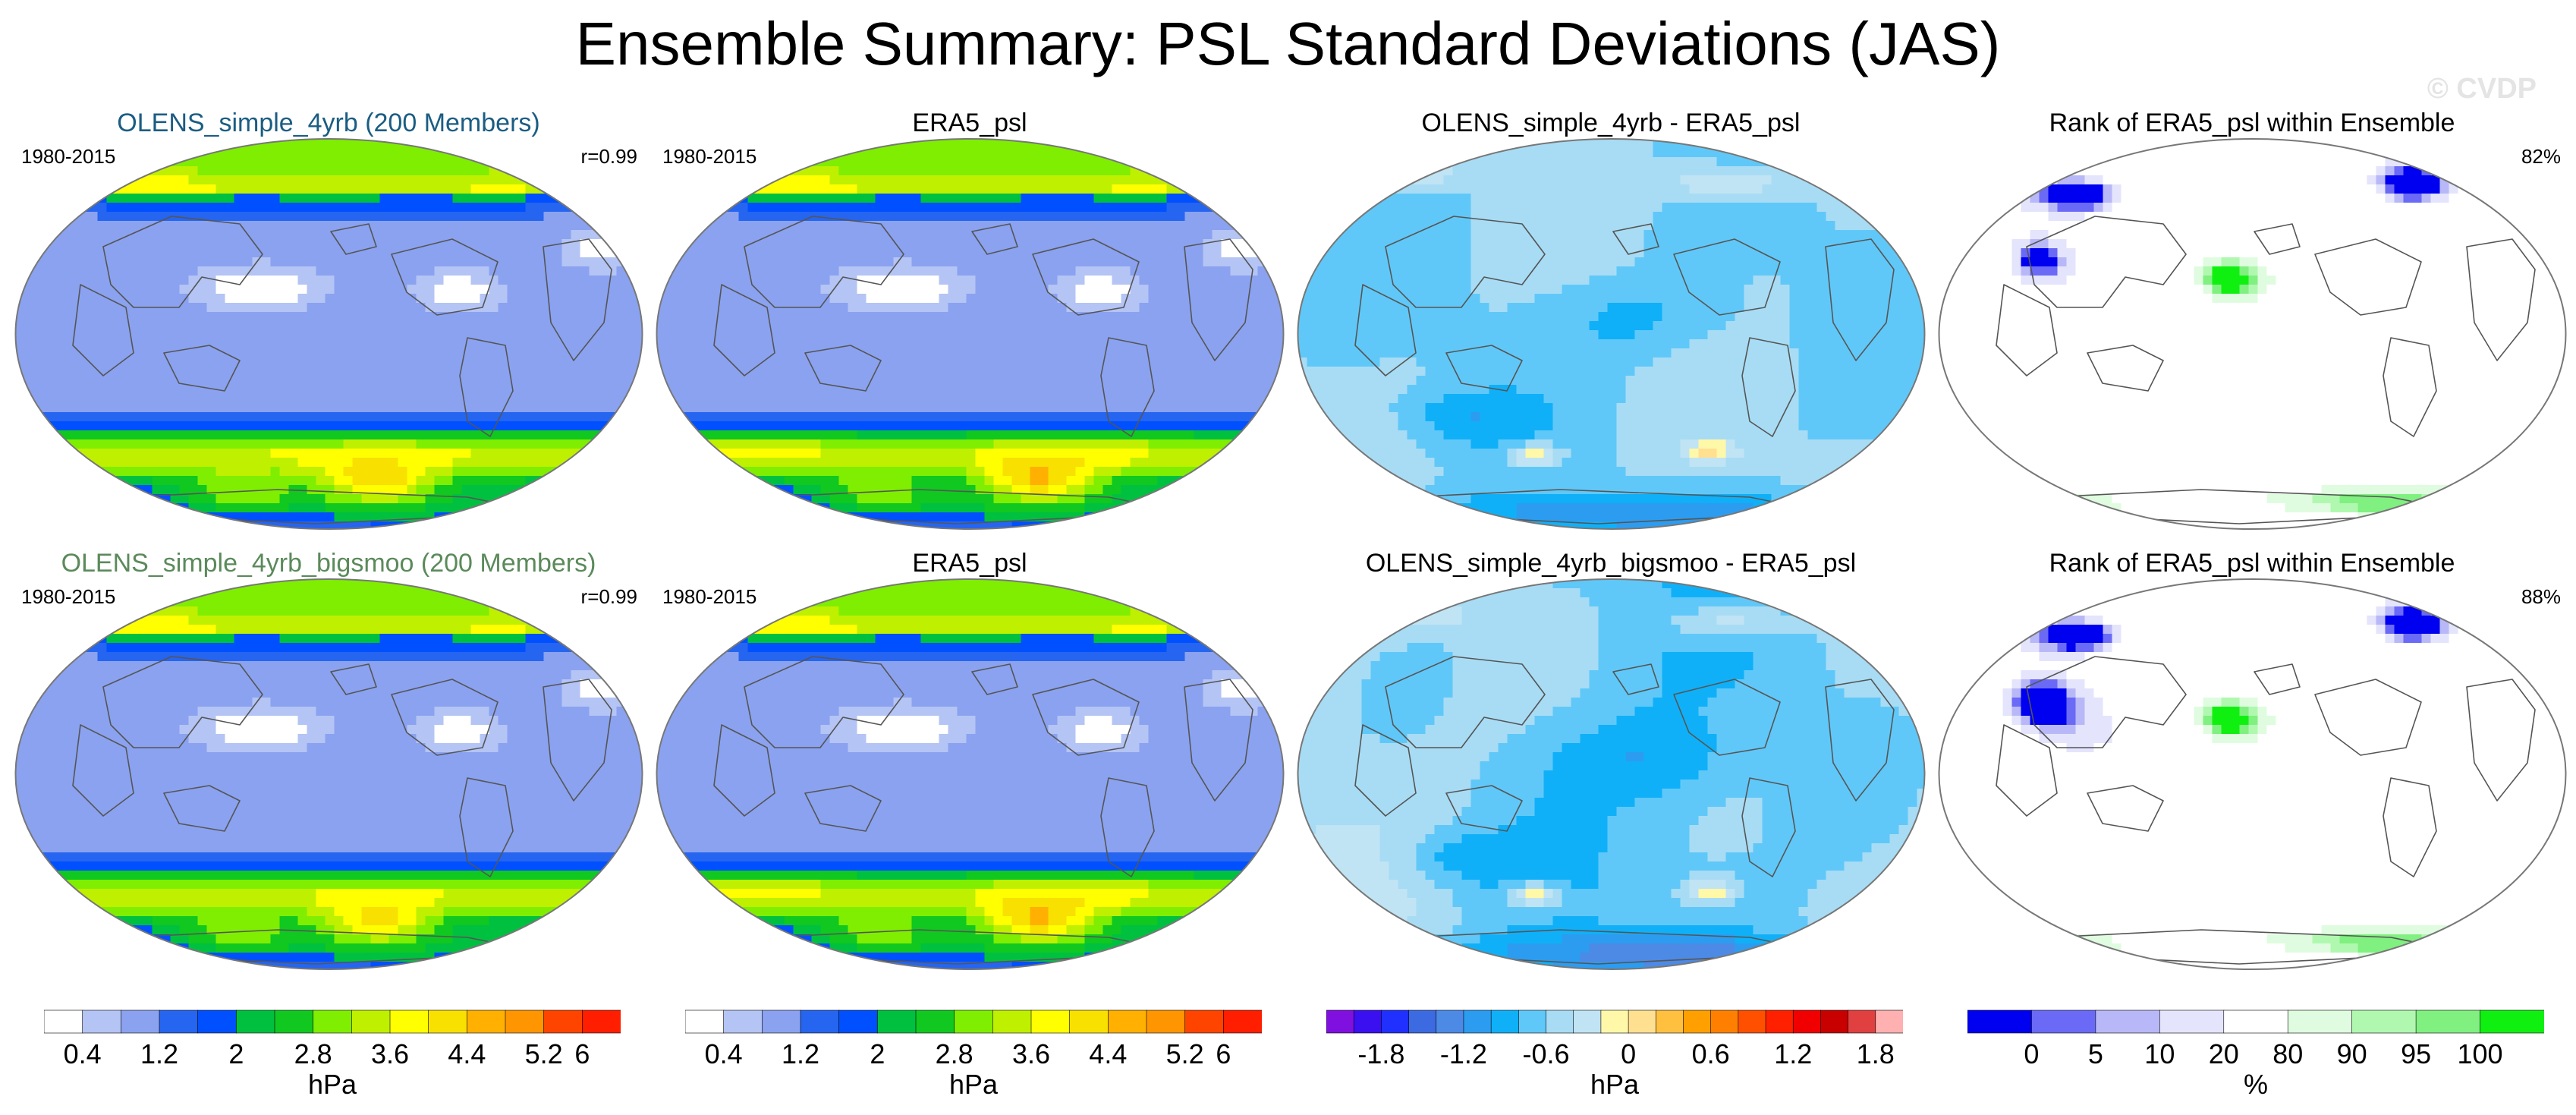  I want to click on colorbar-tick-label: 2, so click(877, 1054).